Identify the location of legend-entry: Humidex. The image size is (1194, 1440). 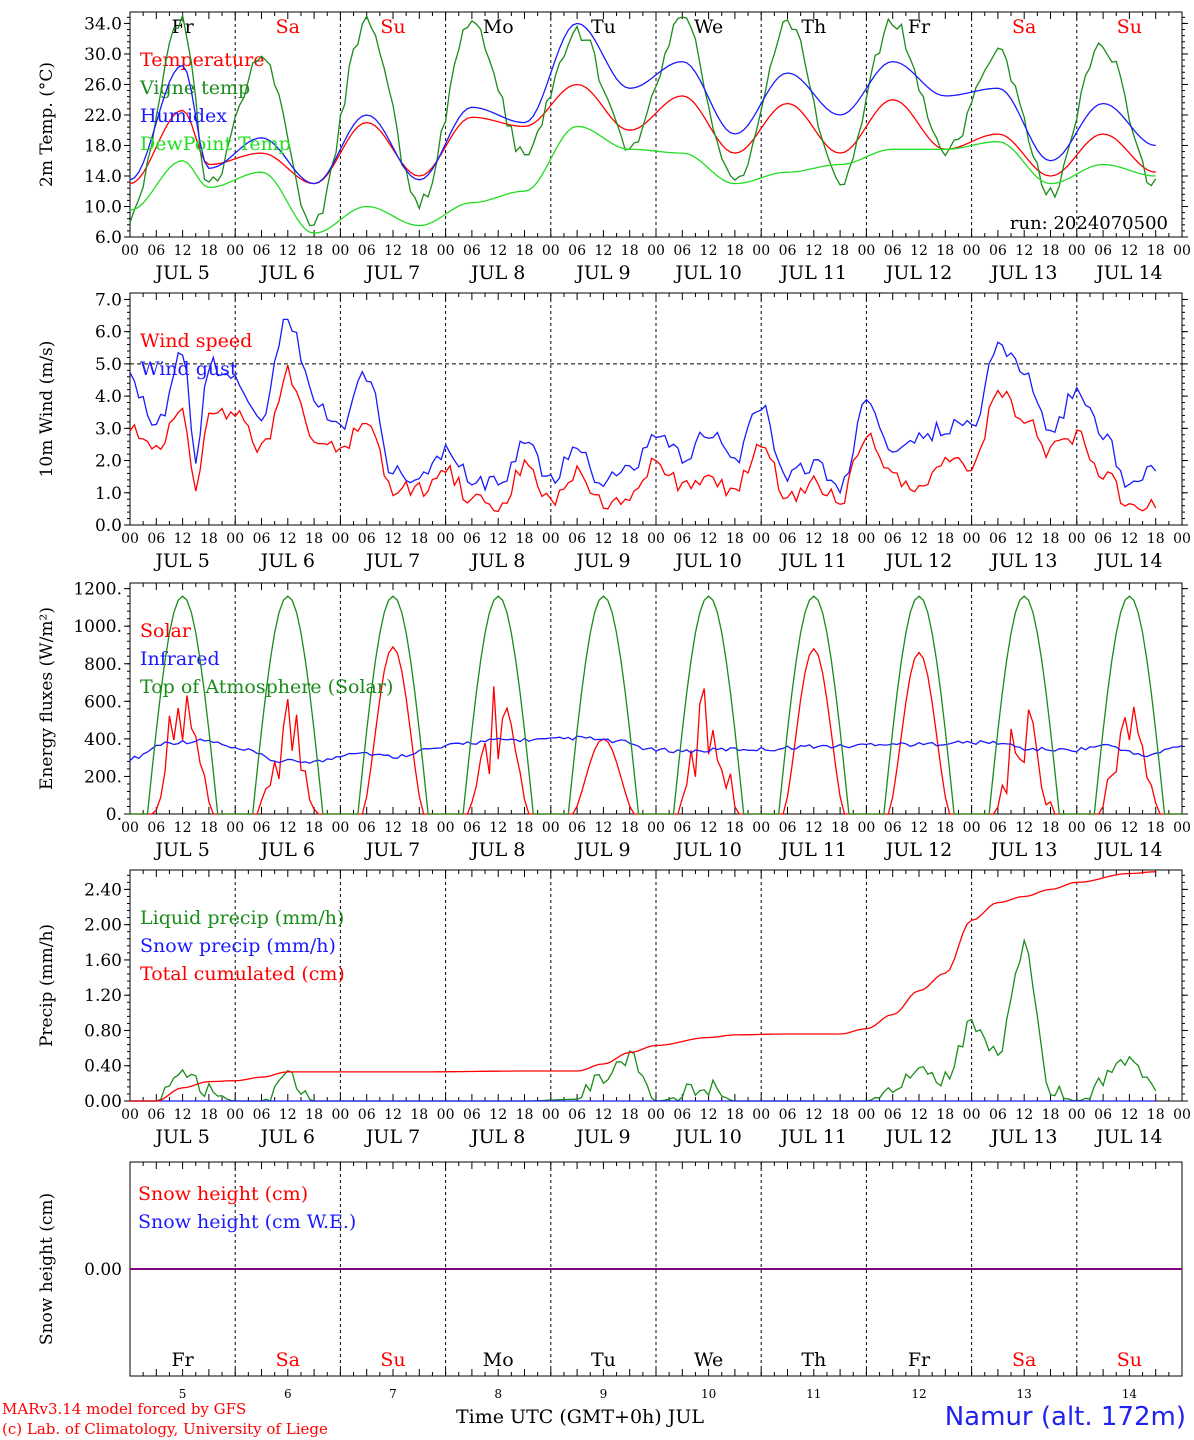
(183, 116).